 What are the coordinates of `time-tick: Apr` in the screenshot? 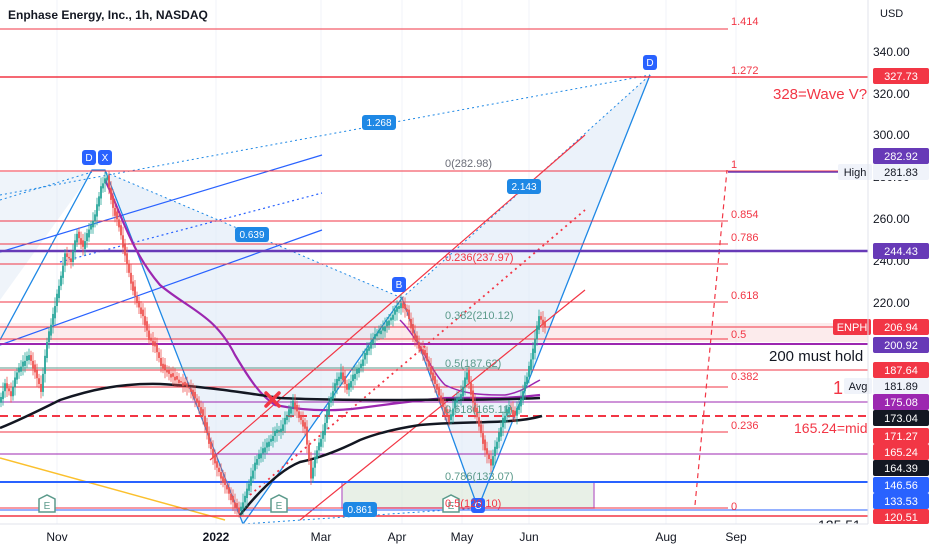 It's located at (397, 537).